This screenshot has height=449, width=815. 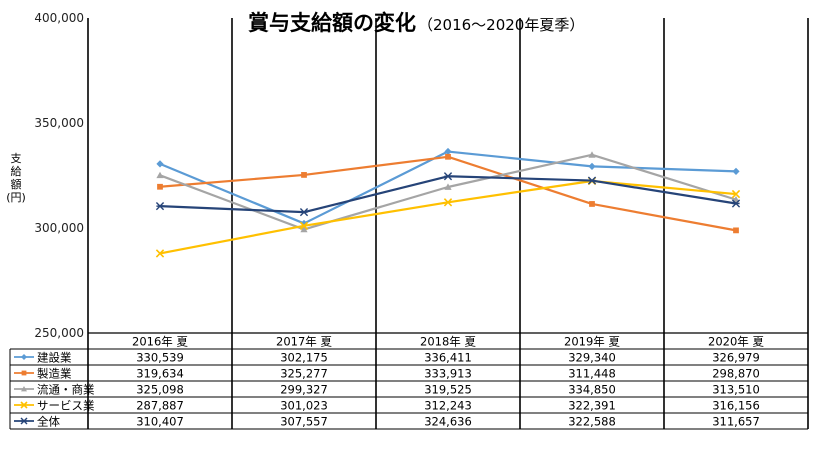 I want to click on data-label: 319,634, so click(x=160, y=374).